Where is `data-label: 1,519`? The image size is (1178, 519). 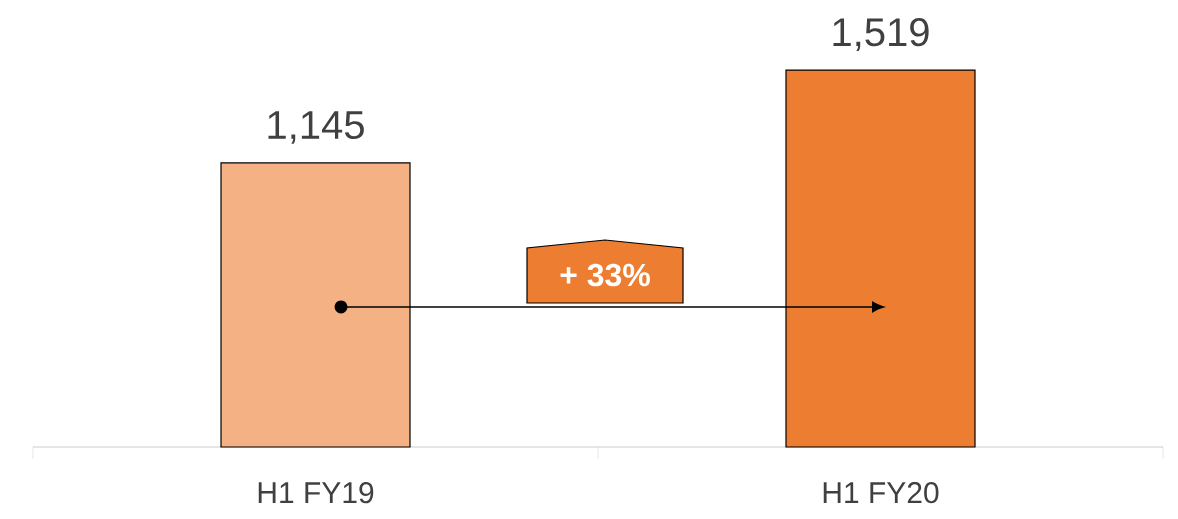
data-label: 1,519 is located at coordinates (881, 35).